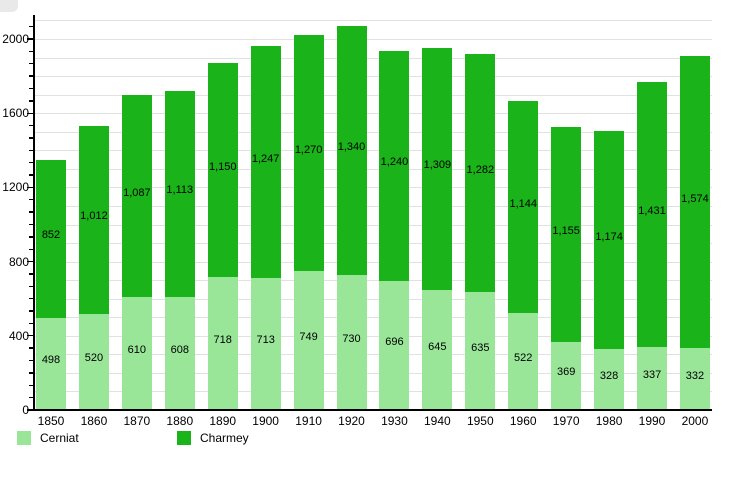  I want to click on legend-swatch-charmey, so click(184, 438).